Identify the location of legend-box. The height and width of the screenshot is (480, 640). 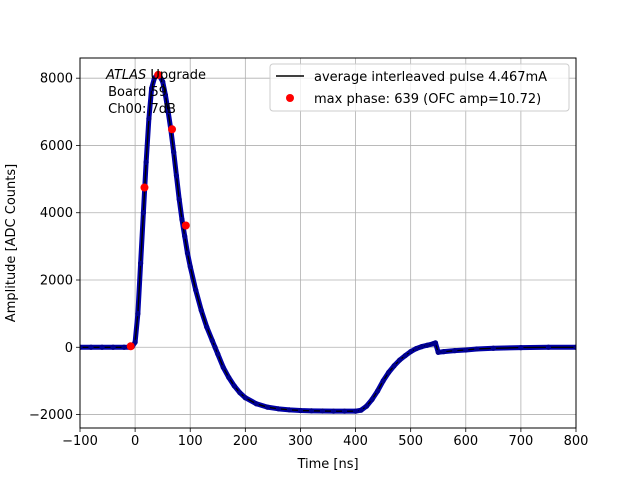
(419, 87).